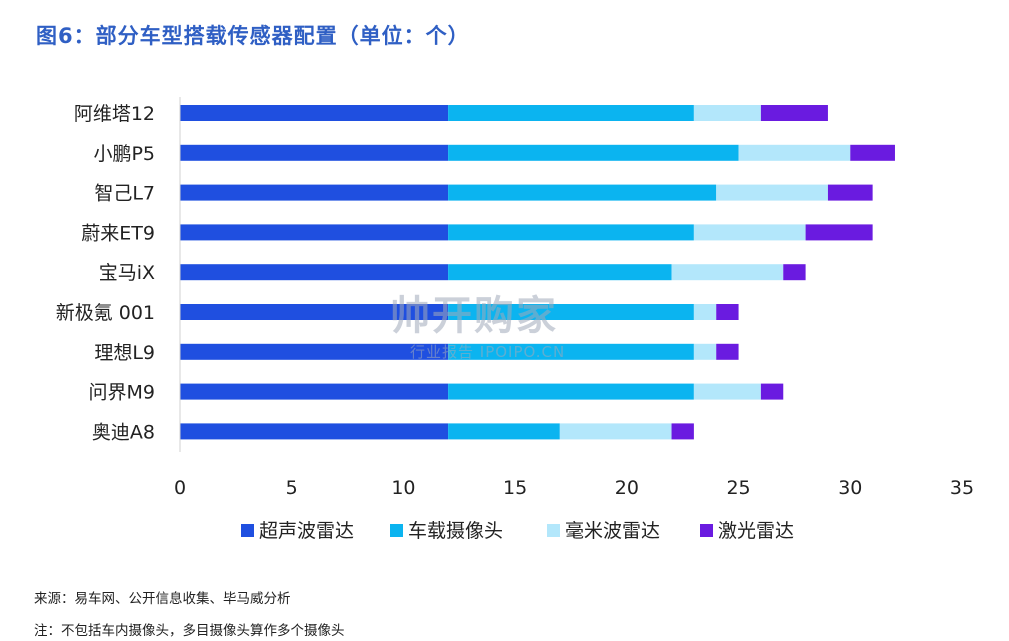 The image size is (1009, 641). What do you see at coordinates (118, 233) in the screenshot?
I see `y-tick-label: 蔚来ET9` at bounding box center [118, 233].